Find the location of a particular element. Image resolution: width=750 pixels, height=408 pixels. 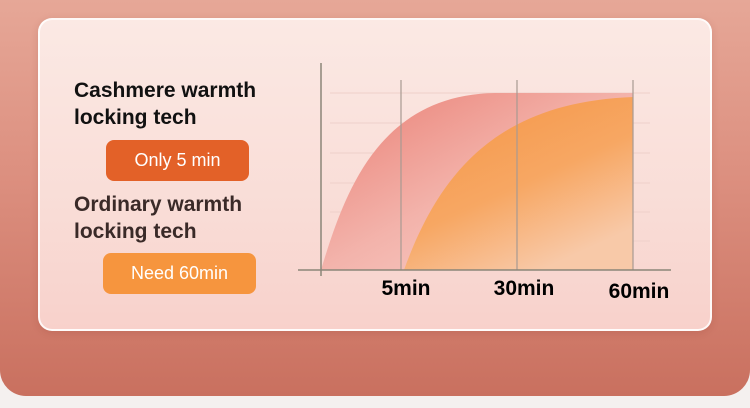

ordinary-label-line2: locking tech is located at coordinates (135, 231).